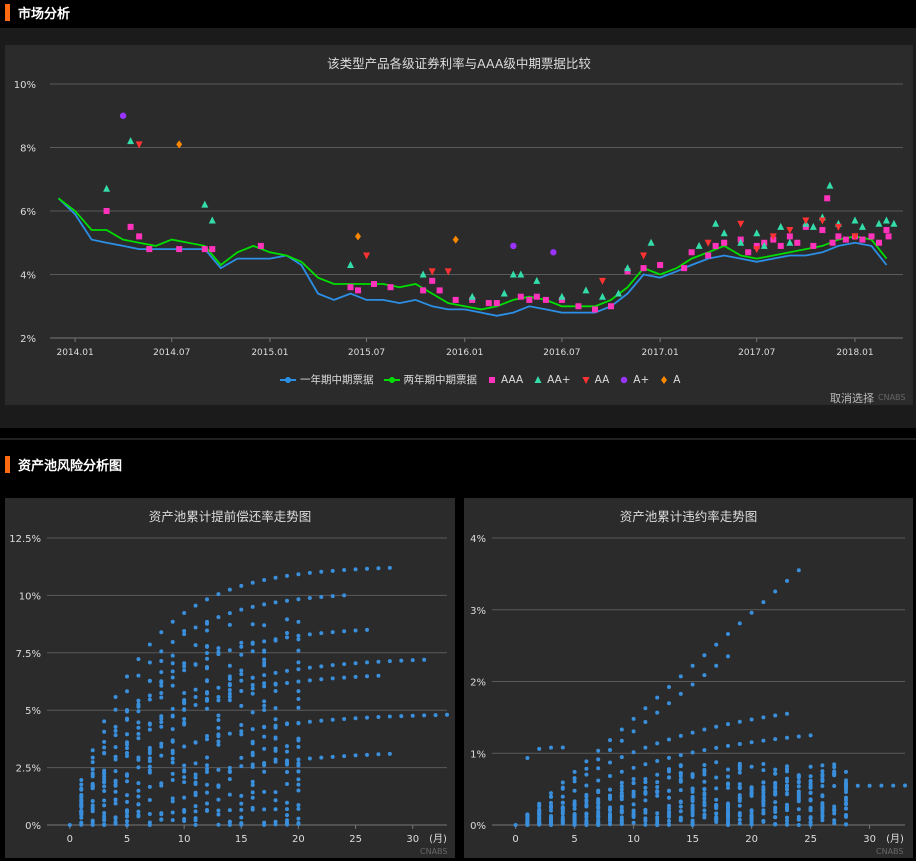 Image resolution: width=916 pixels, height=861 pixels. I want to click on x-tick-label: 10, so click(184, 839).